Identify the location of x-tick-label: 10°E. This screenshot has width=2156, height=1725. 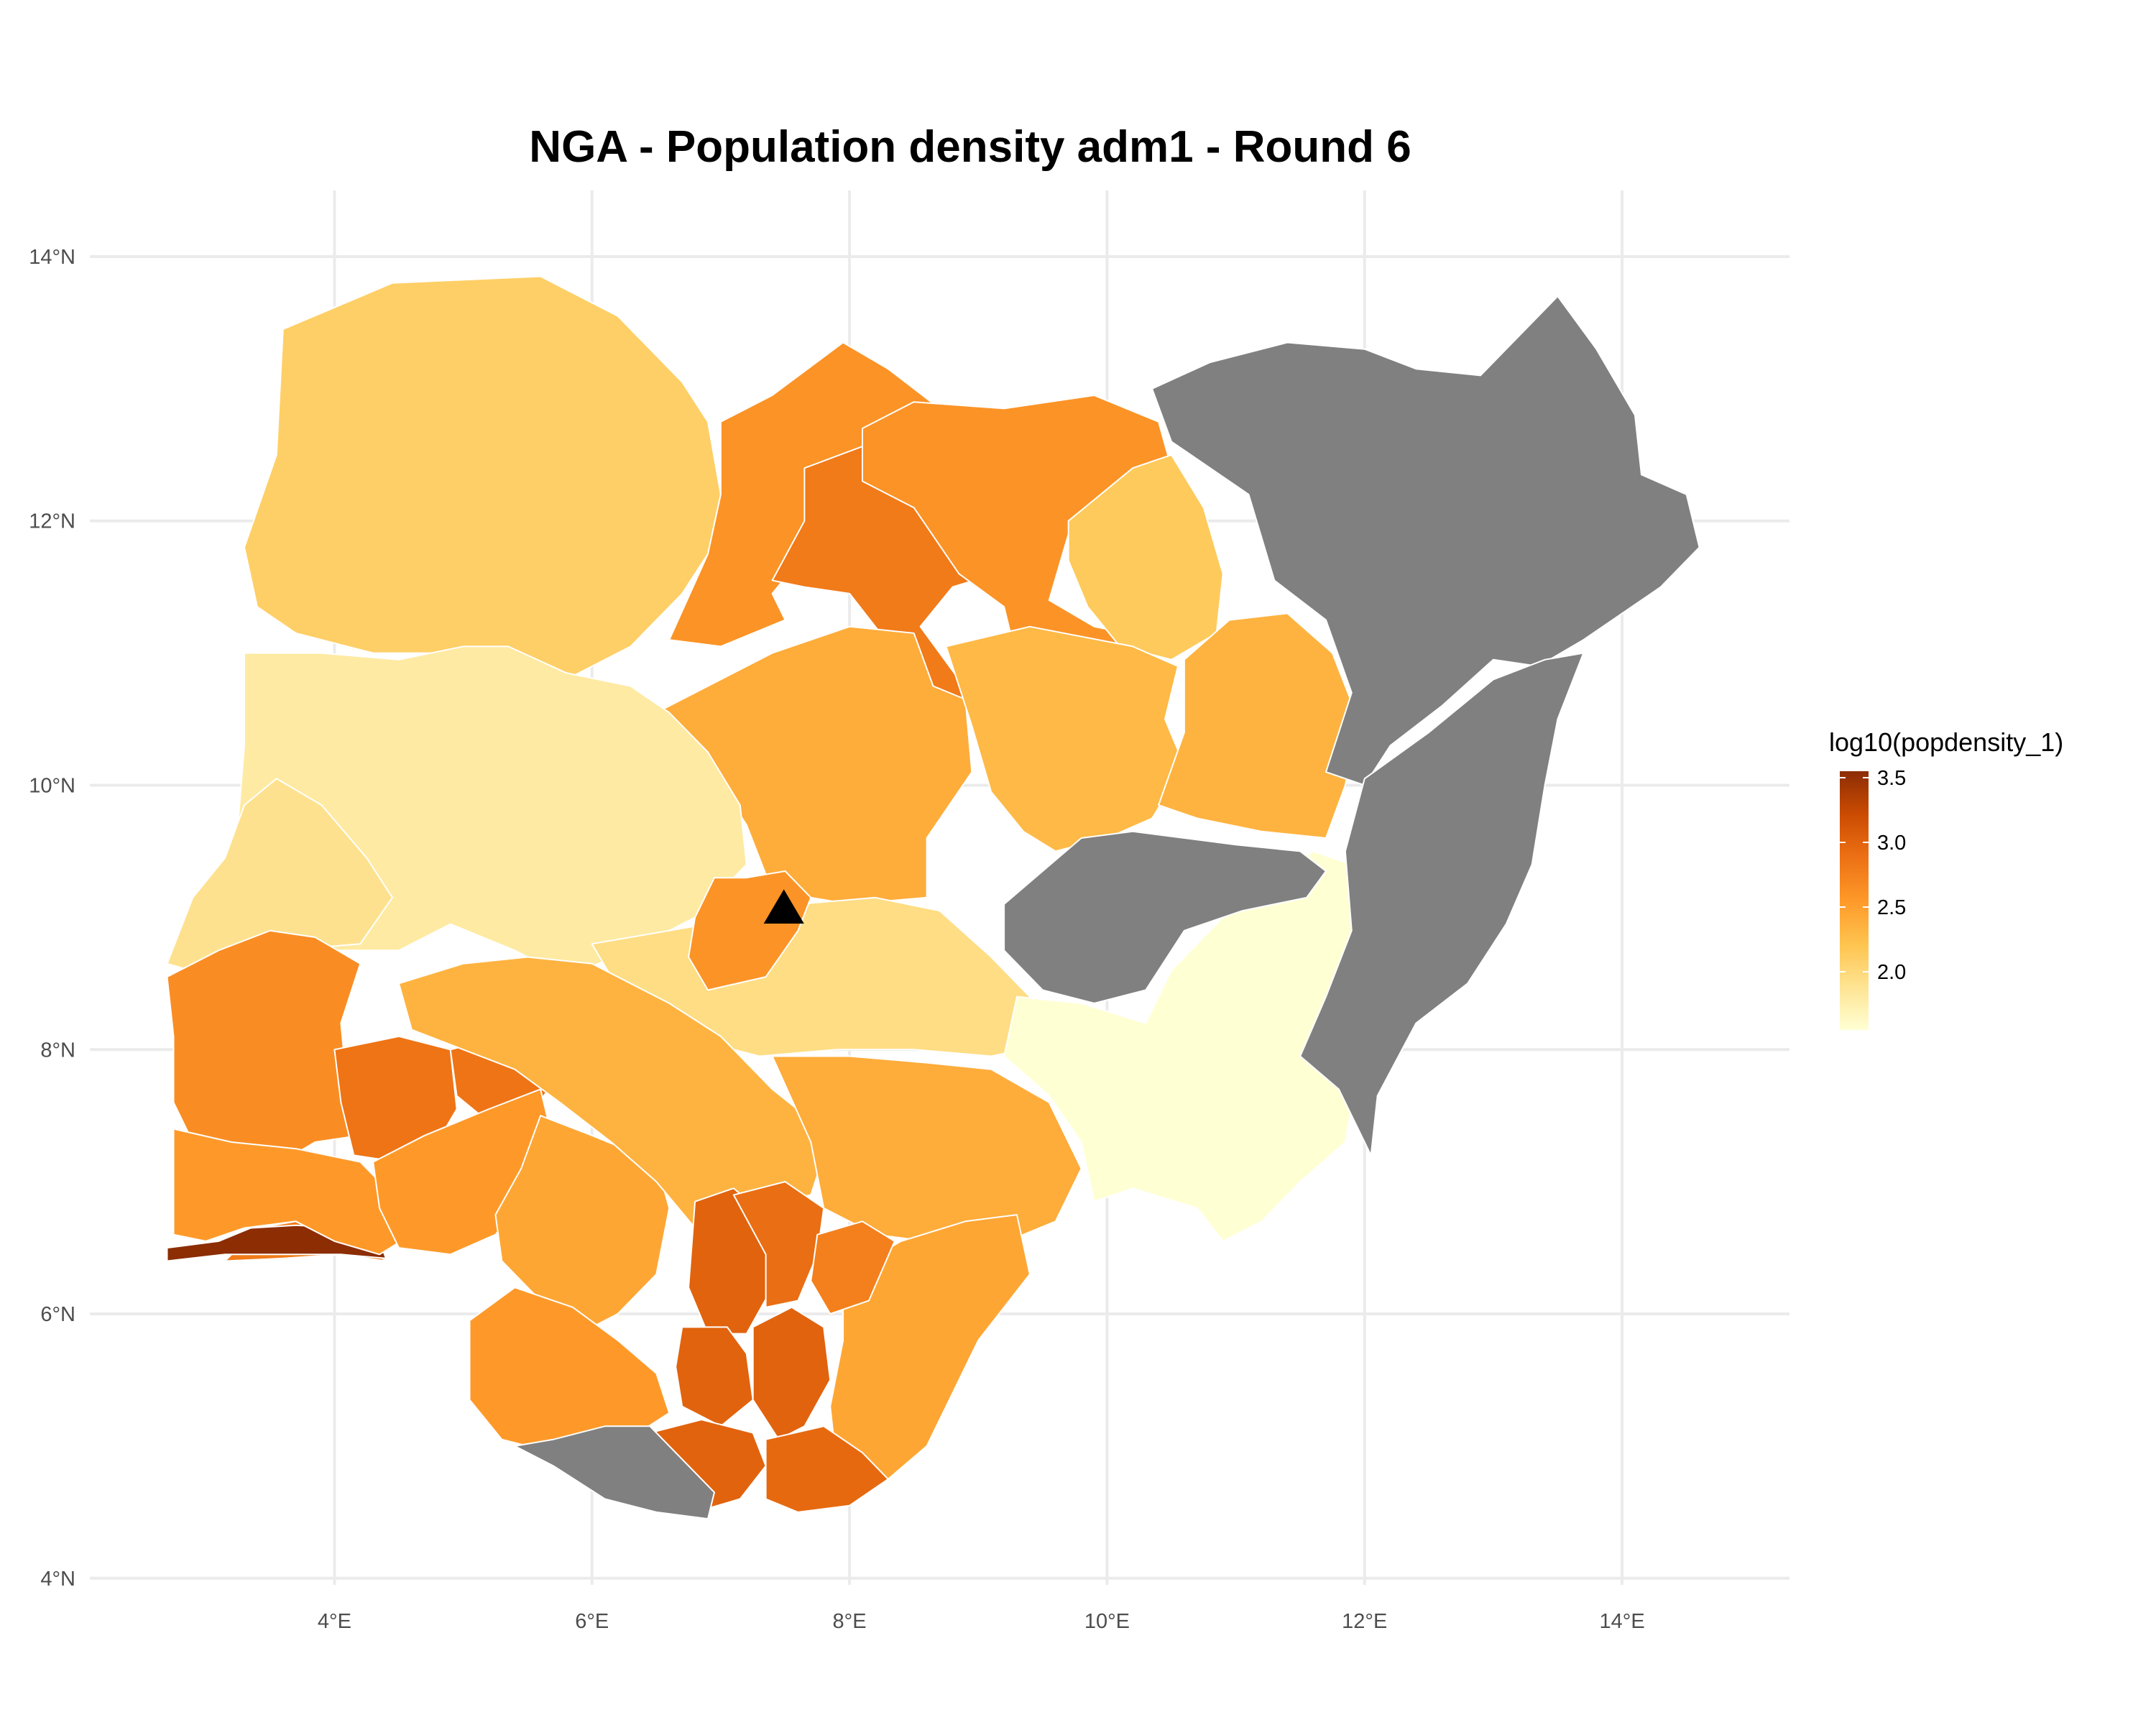
(1107, 1621).